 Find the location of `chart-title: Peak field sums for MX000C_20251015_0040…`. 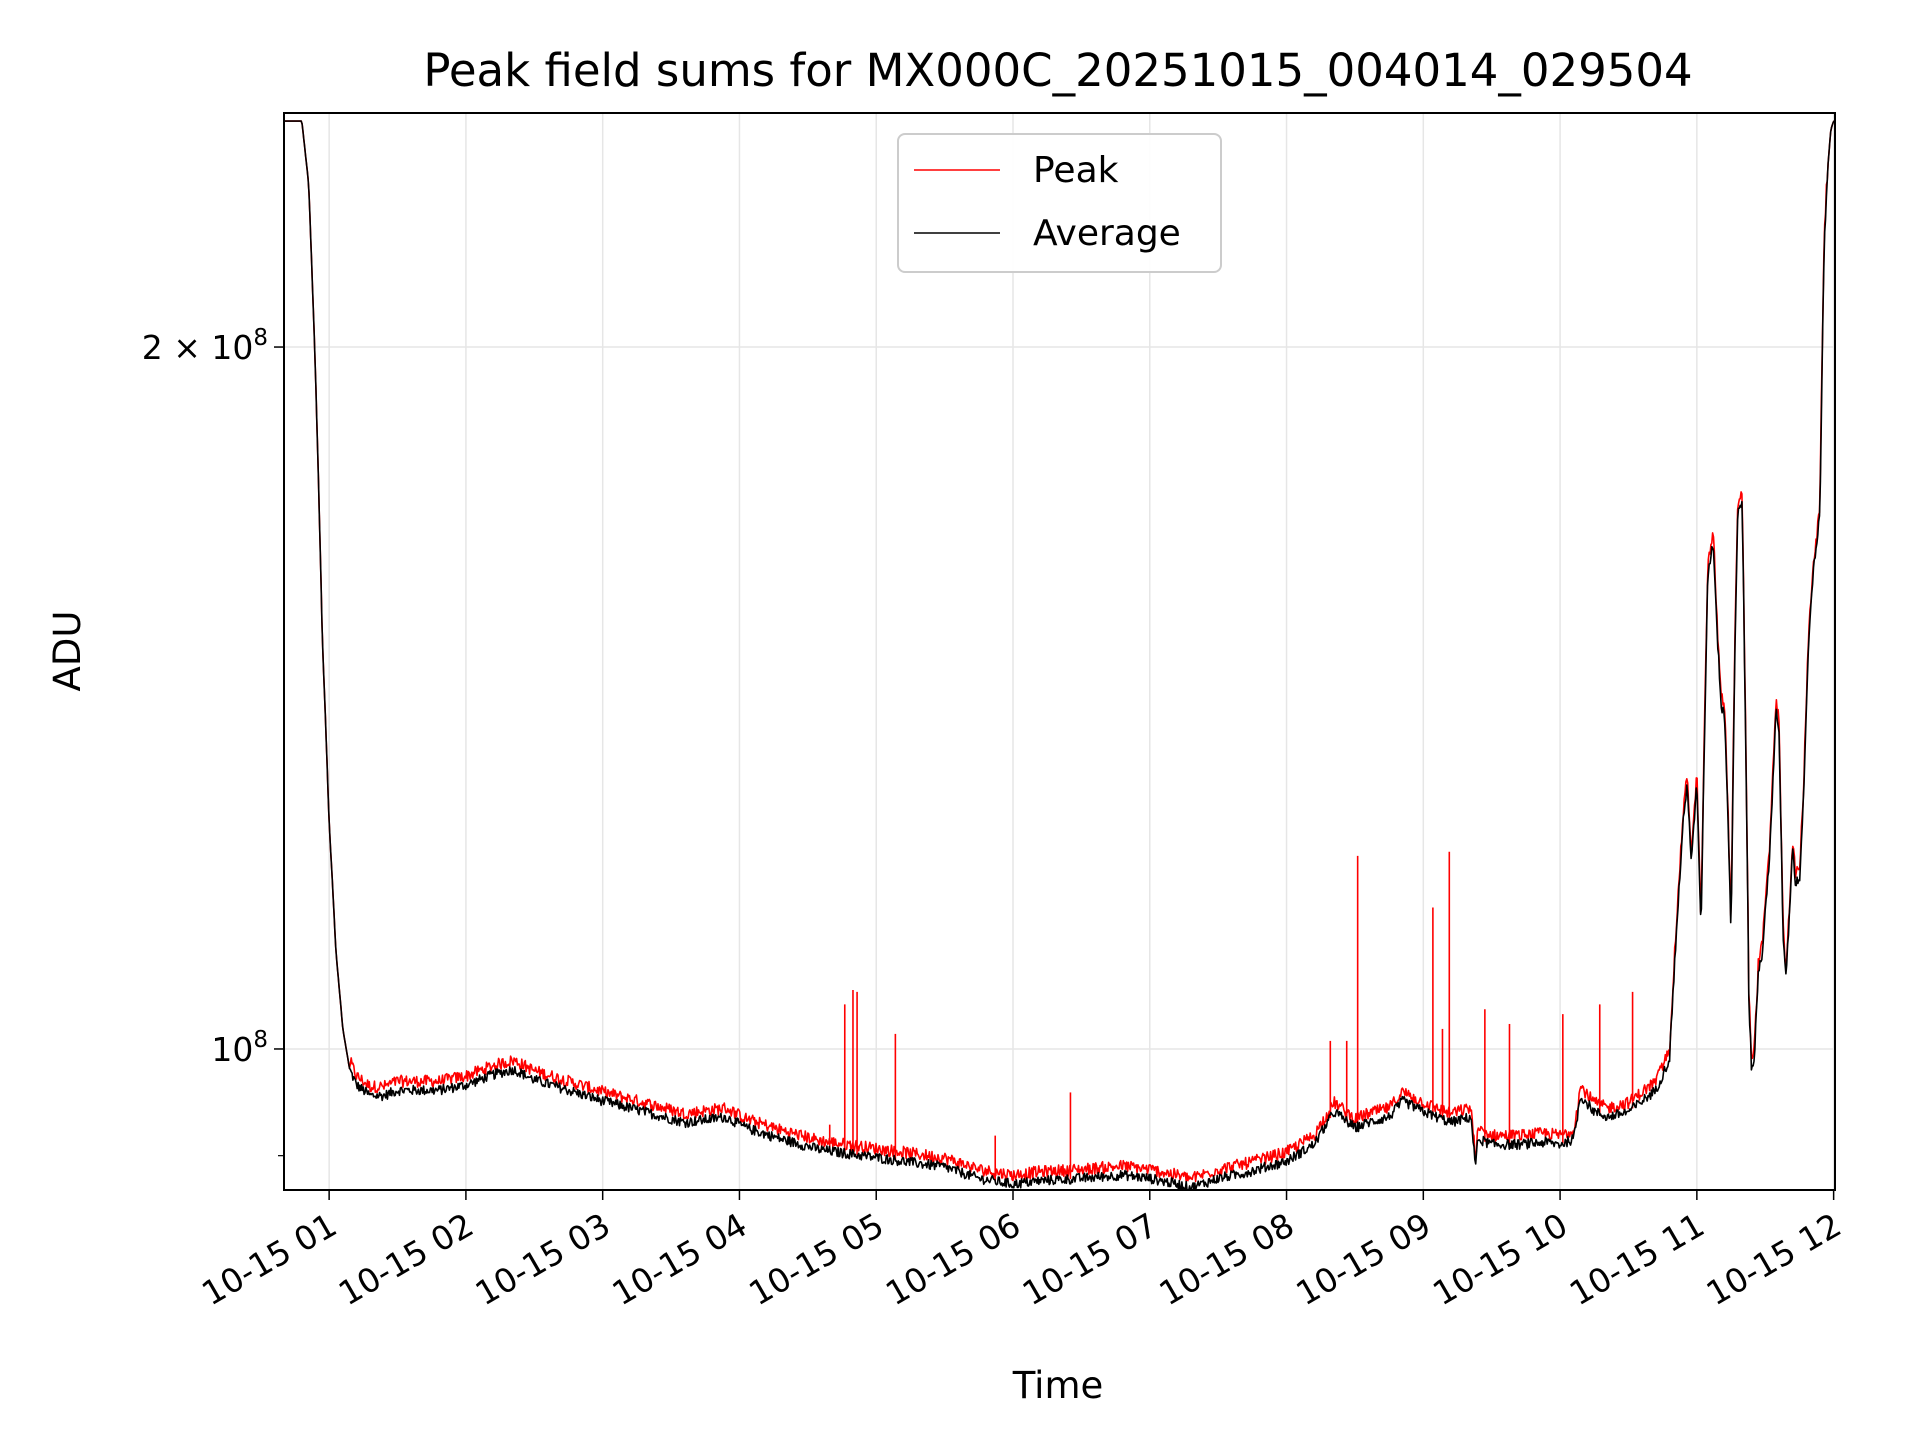

chart-title: Peak field sums for MX000C_20251015_0040… is located at coordinates (1057, 70).